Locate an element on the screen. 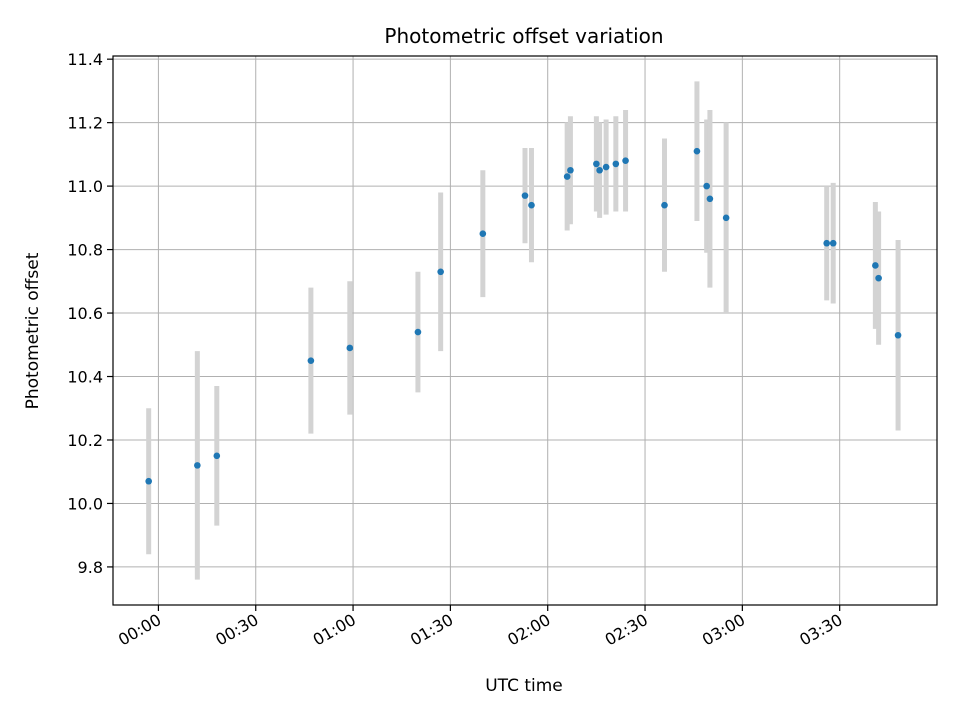  y-tick-label: 11.0 is located at coordinates (85, 186).